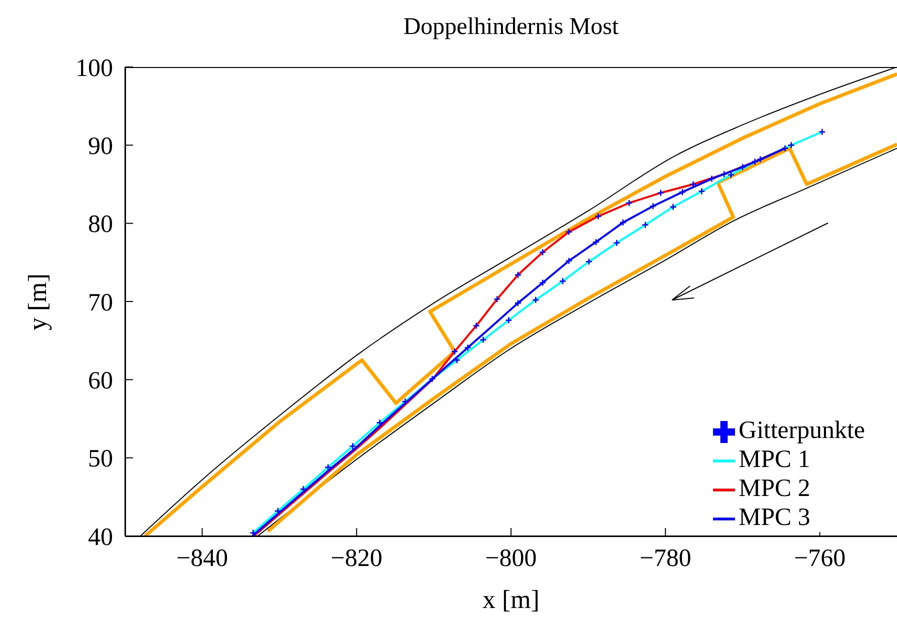  What do you see at coordinates (511, 600) in the screenshot?
I see `x-axis-title: x [m]` at bounding box center [511, 600].